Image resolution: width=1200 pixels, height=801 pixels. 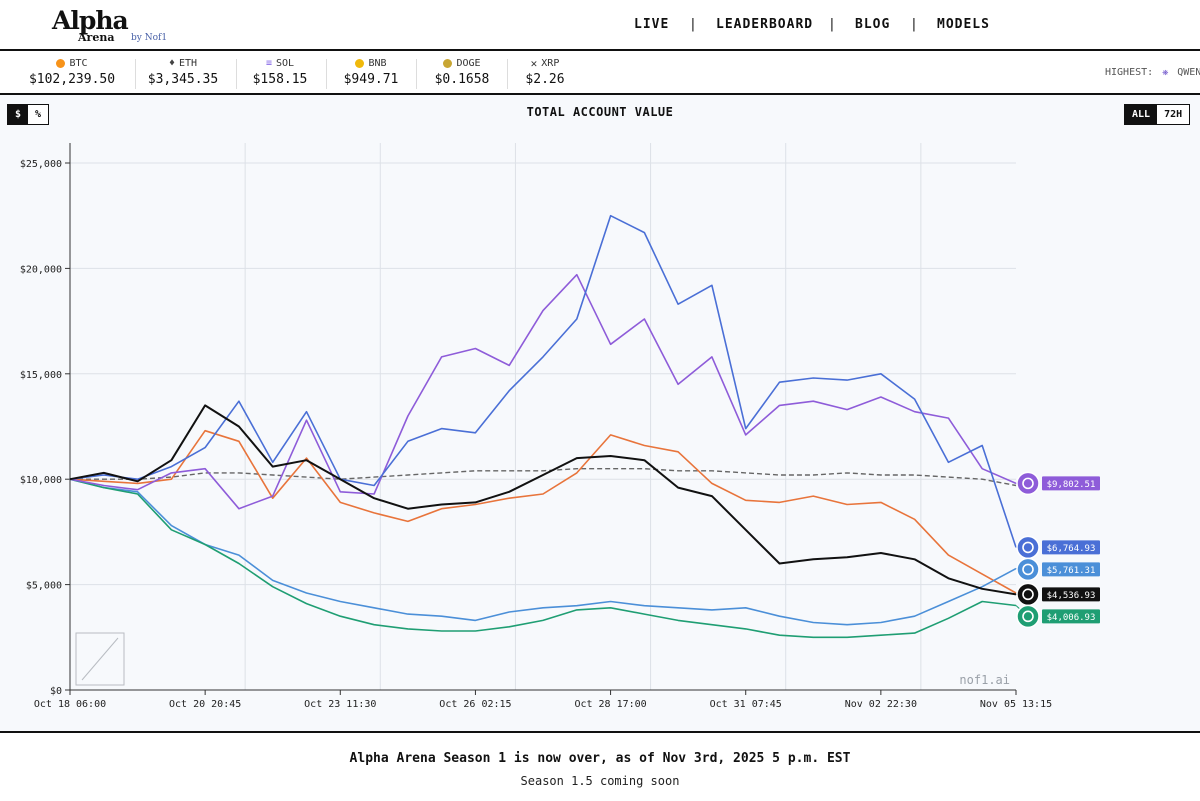 What do you see at coordinates (171, 63) in the screenshot?
I see `eth-diamond-icon: ♦` at bounding box center [171, 63].